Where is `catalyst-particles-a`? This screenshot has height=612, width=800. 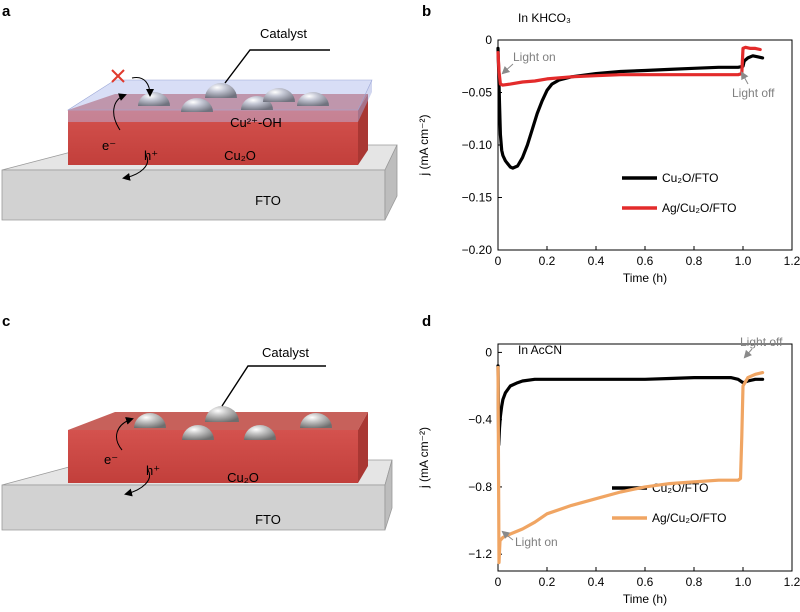
catalyst-particles-a is located at coordinates (233, 97).